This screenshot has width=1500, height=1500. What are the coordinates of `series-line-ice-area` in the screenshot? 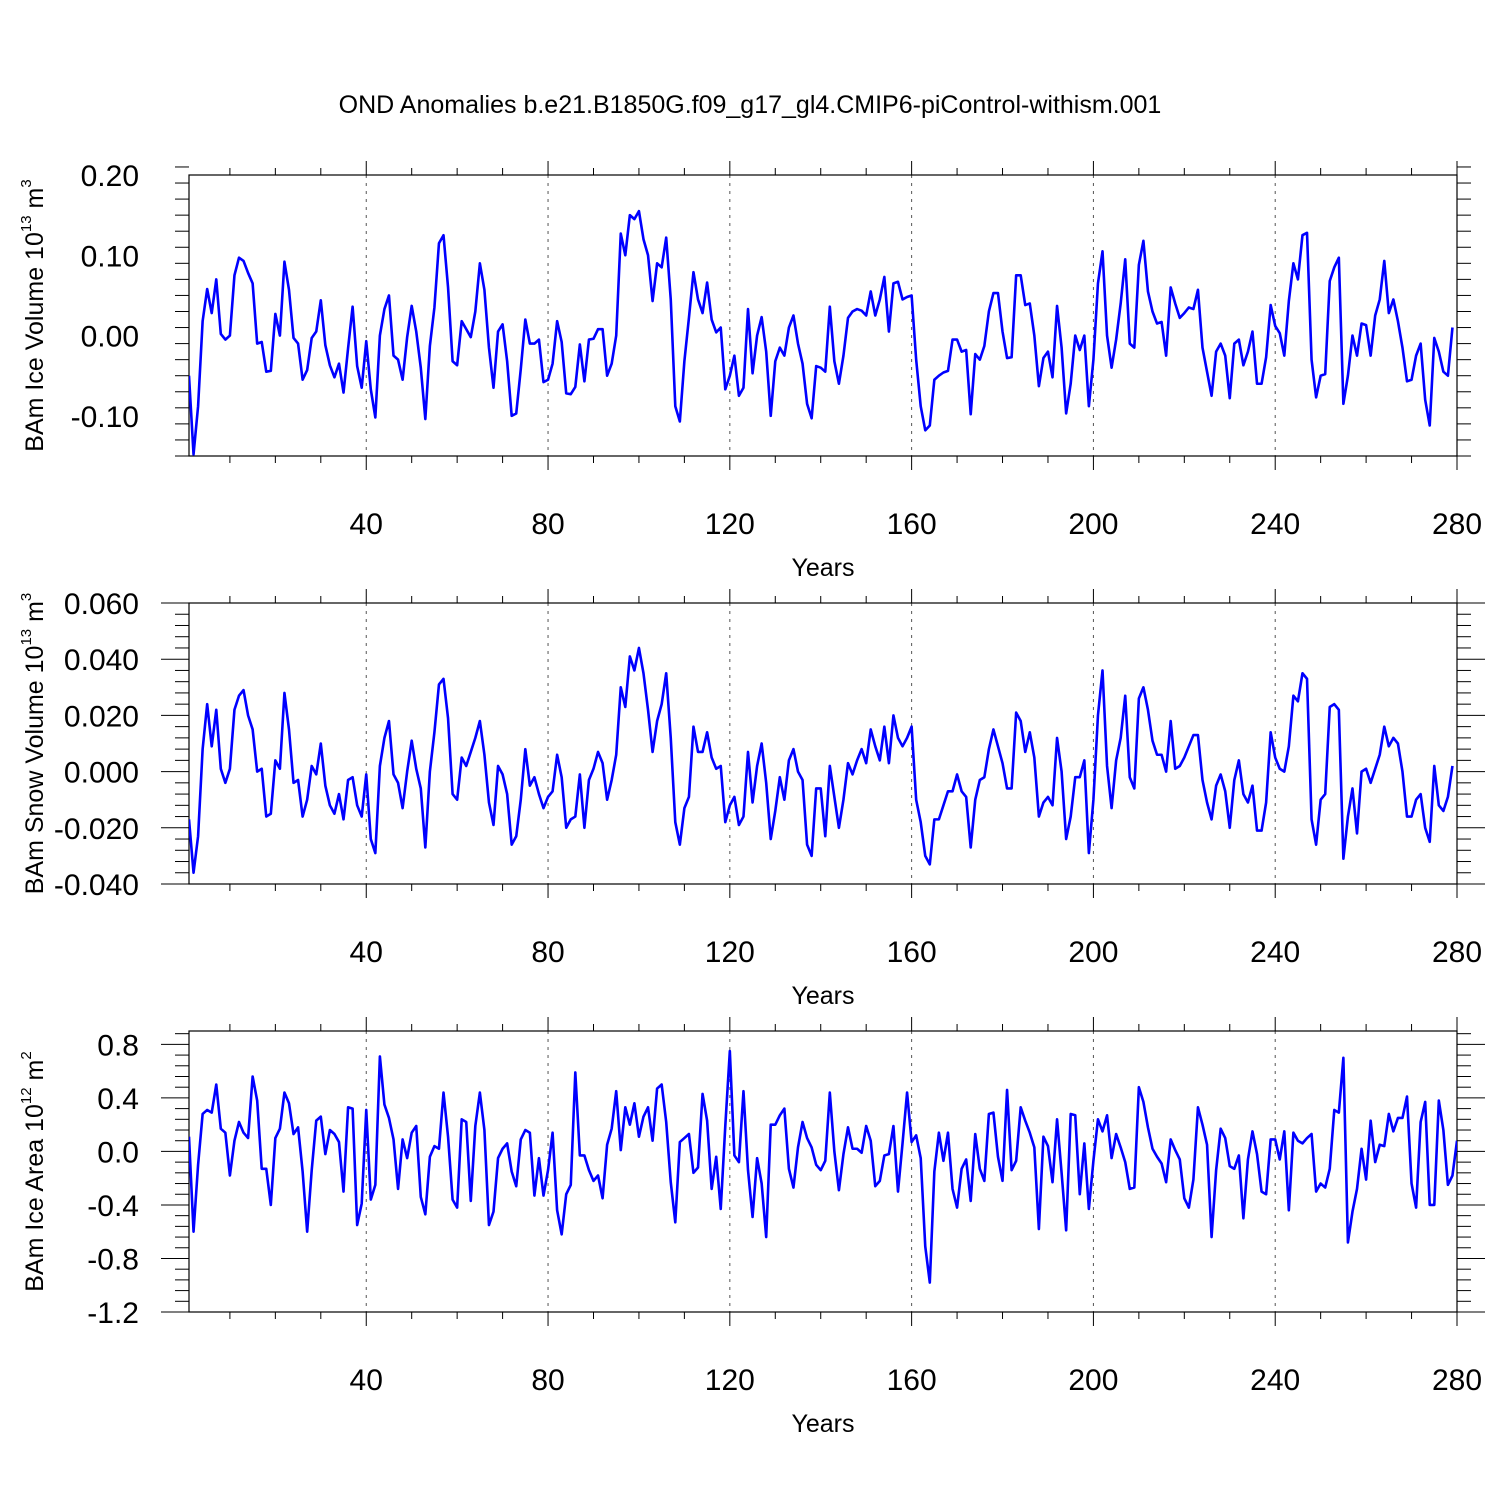 It's located at (823, 1166).